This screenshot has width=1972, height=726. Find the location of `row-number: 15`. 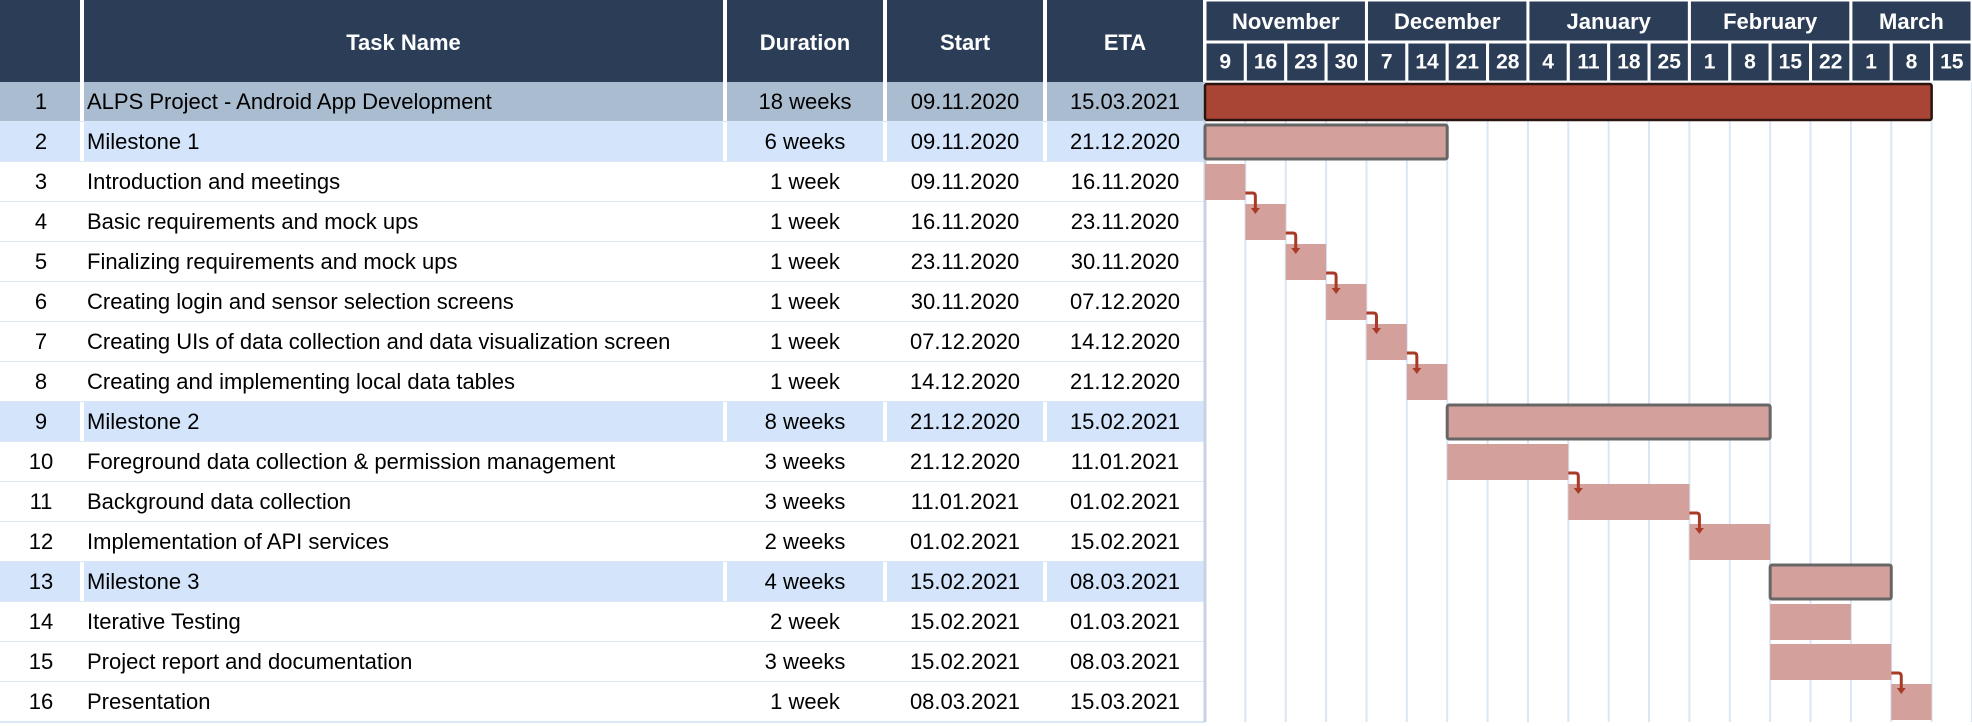

row-number: 15 is located at coordinates (41, 661).